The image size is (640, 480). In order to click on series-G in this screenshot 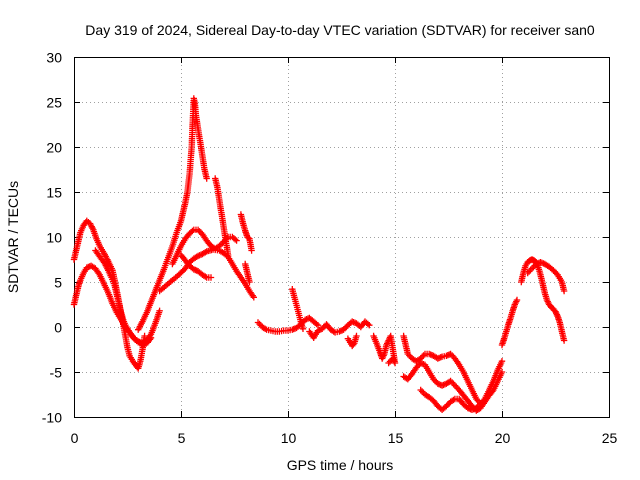, I will do `click(196, 266)`.